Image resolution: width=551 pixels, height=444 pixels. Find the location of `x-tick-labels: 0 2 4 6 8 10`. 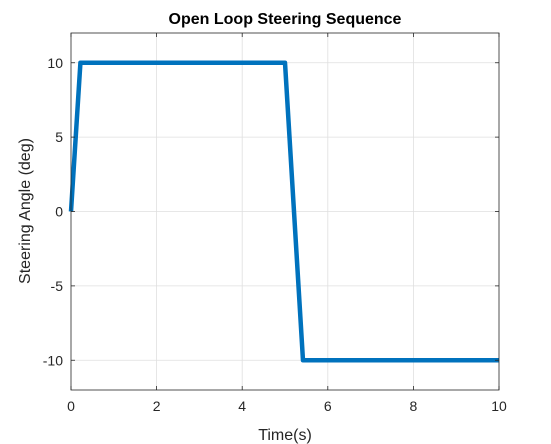

x-tick-labels: 0 2 4 6 8 10 is located at coordinates (287, 406).